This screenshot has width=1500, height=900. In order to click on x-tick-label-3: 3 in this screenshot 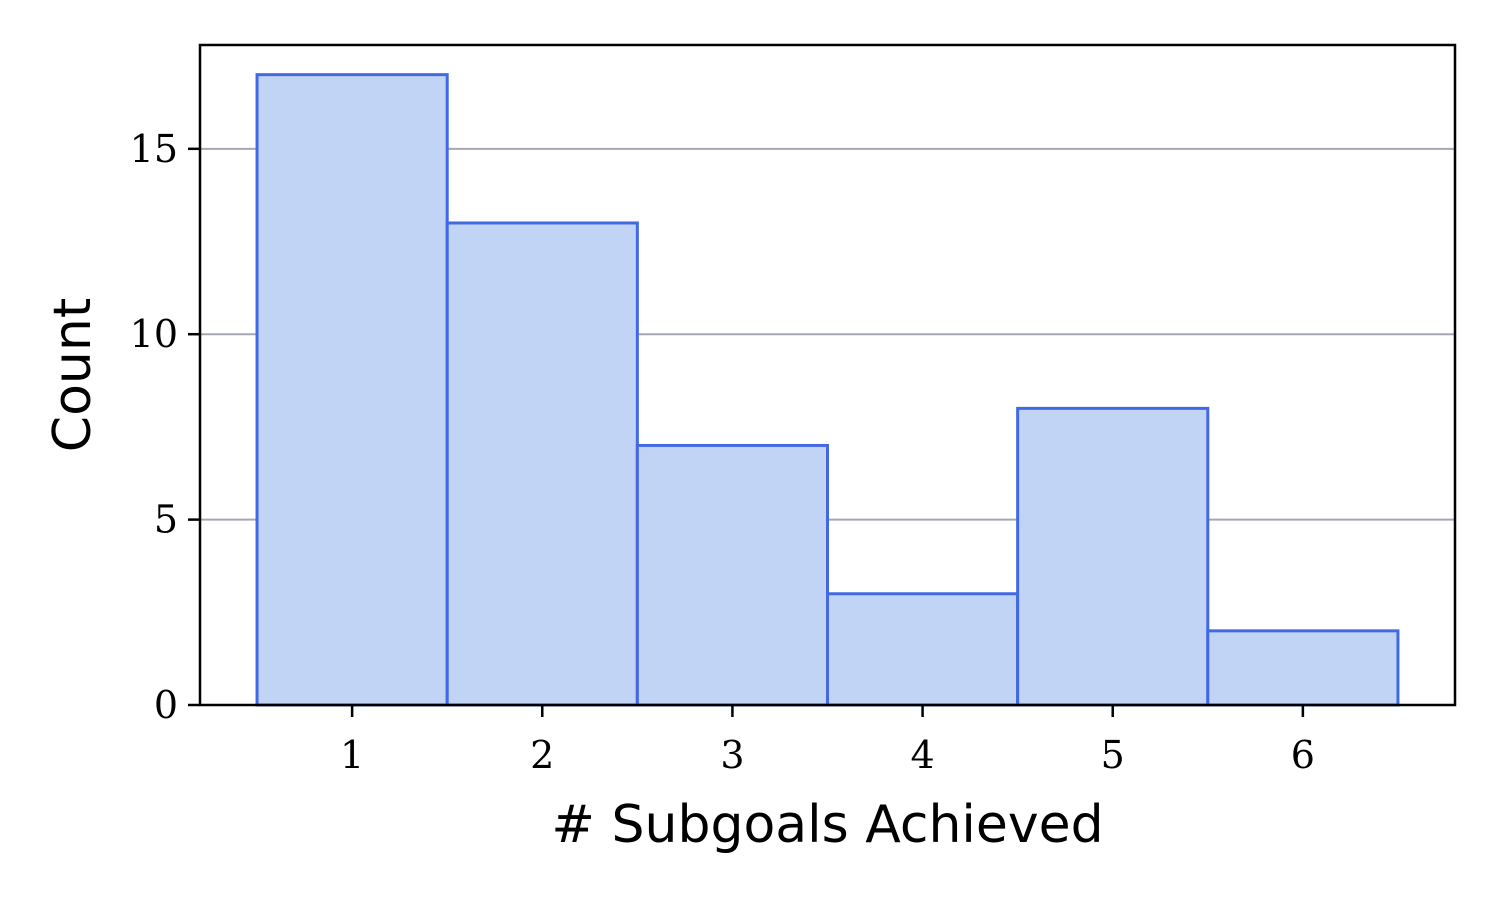, I will do `click(732, 755)`.